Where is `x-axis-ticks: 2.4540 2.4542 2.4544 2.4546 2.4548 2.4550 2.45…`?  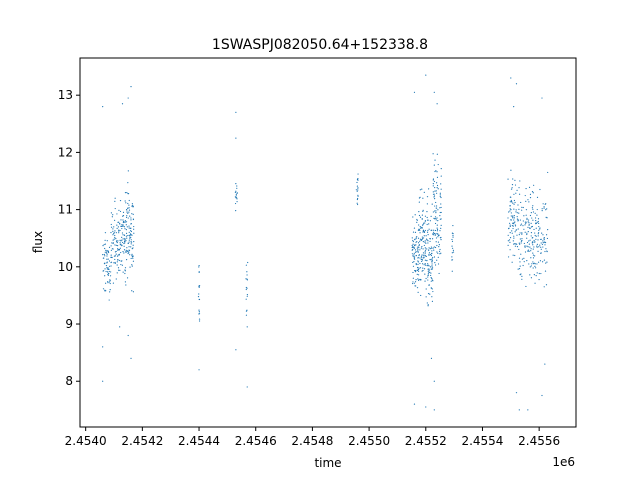 x-axis-ticks: 2.4540 2.4542 2.4544 2.4546 2.4548 2.4550 2.45… is located at coordinates (312, 437).